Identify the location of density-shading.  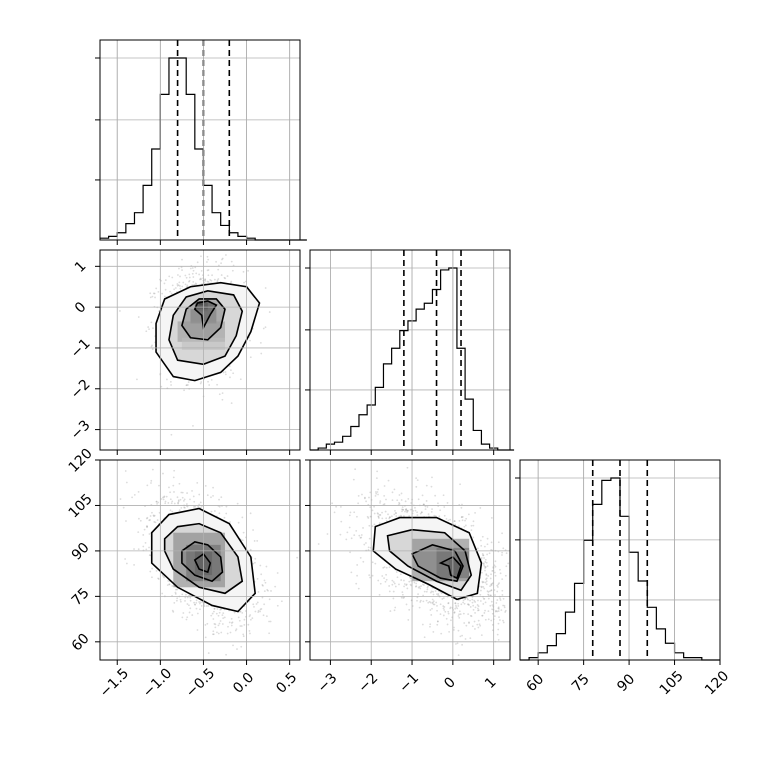
(208, 331).